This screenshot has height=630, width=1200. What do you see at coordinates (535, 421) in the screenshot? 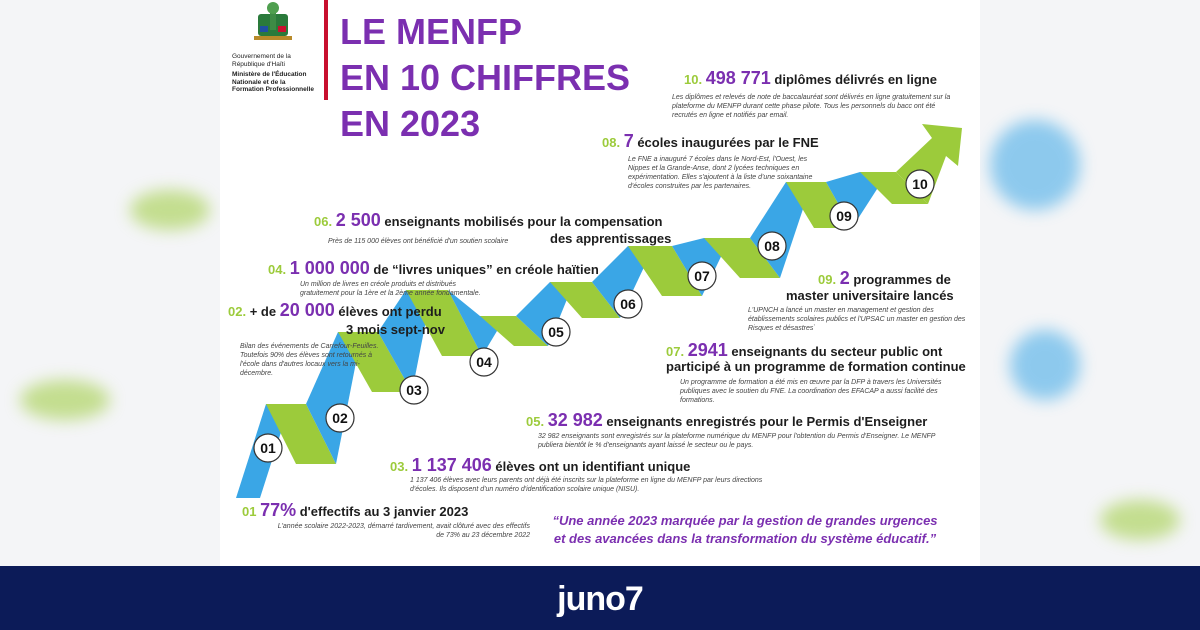
I see `item-05-number: 05.` at bounding box center [535, 421].